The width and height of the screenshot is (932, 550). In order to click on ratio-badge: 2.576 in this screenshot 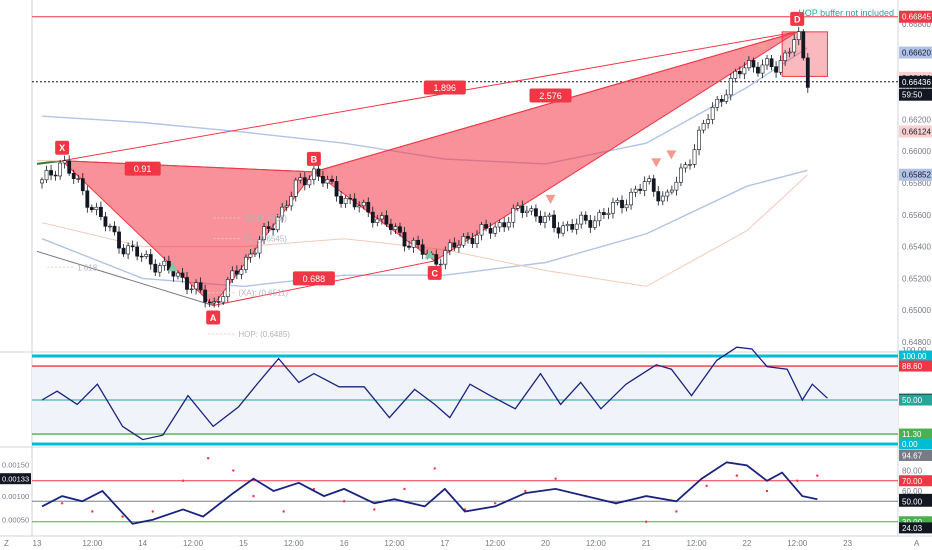, I will do `click(550, 95)`.